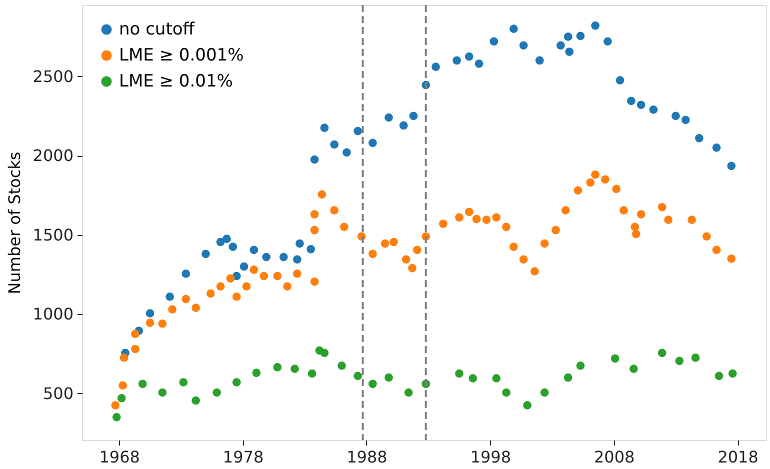 The image size is (770, 469). What do you see at coordinates (181, 56) in the screenshot?
I see `legend-label: LME ≥ 0.001%` at bounding box center [181, 56].